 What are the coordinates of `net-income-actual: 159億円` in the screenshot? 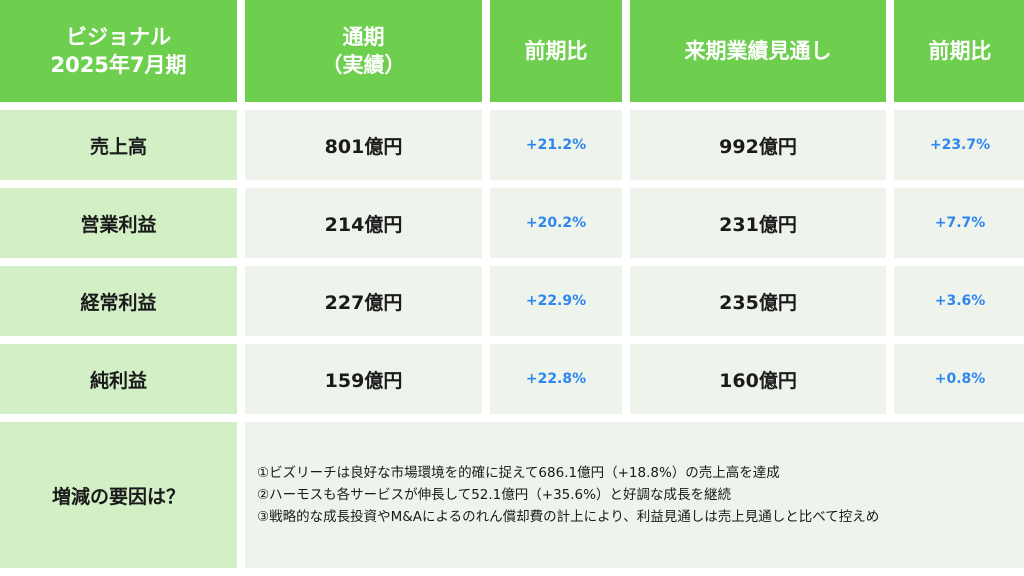 It's located at (363, 379).